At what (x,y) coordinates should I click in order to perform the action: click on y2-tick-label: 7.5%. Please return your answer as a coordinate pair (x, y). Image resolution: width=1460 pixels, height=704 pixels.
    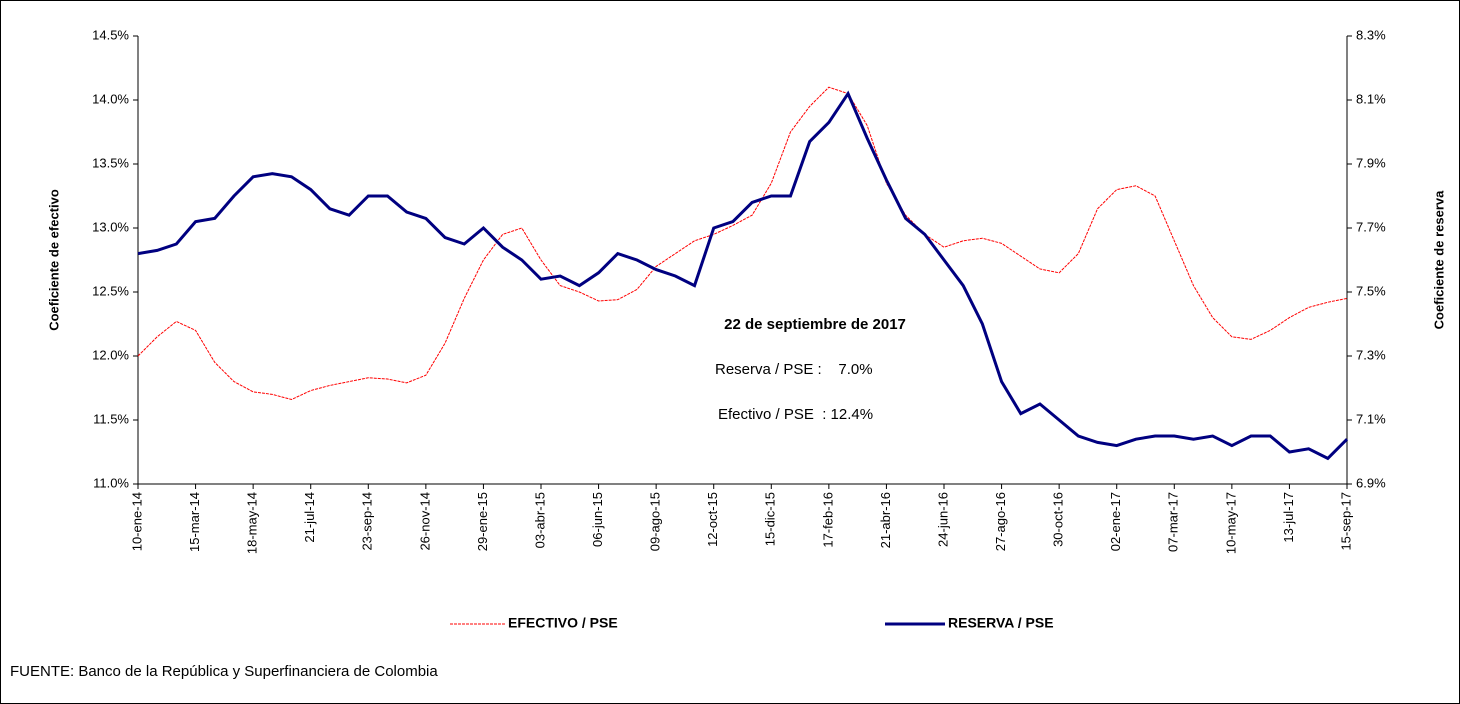
    Looking at the image, I should click on (1371, 290).